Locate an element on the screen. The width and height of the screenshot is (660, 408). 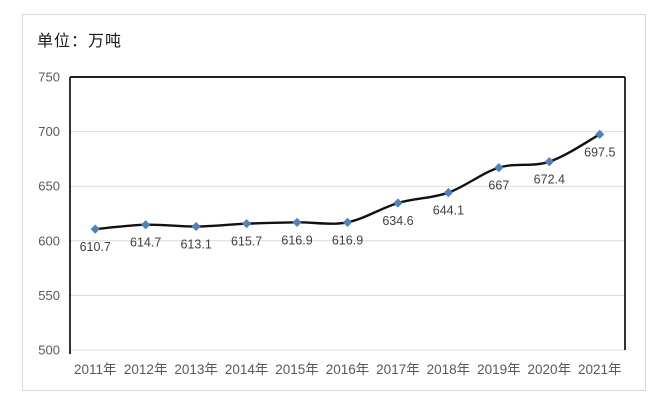
y-axis-tick-label: 650 is located at coordinates (49, 186).